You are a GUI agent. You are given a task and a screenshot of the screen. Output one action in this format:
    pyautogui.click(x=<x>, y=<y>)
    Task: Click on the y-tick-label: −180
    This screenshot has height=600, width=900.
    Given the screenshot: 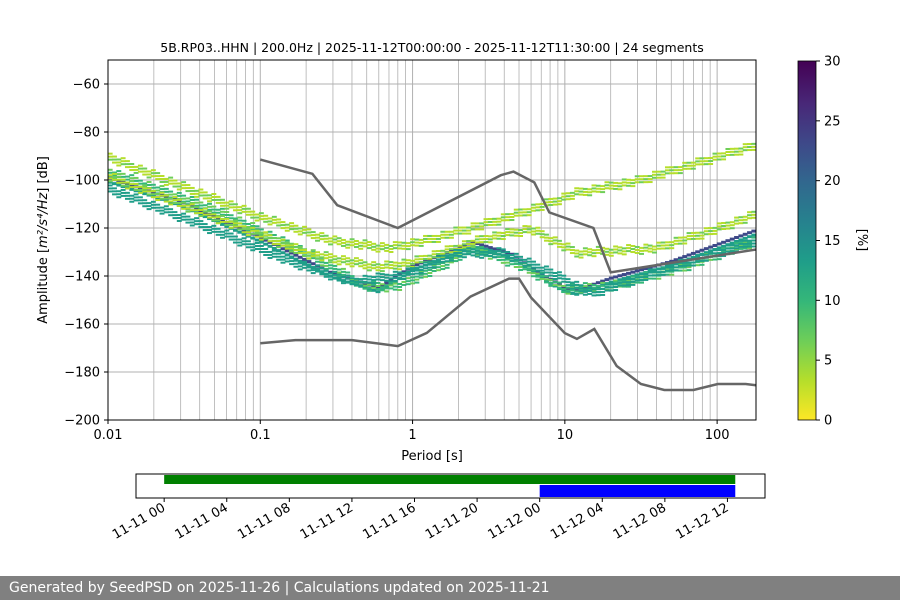 What is the action you would take?
    pyautogui.click(x=82, y=373)
    